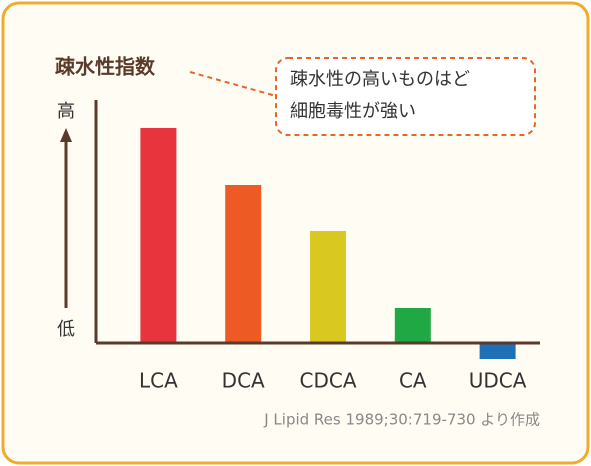  I want to click on x-tick-label: UDCA, so click(498, 381).